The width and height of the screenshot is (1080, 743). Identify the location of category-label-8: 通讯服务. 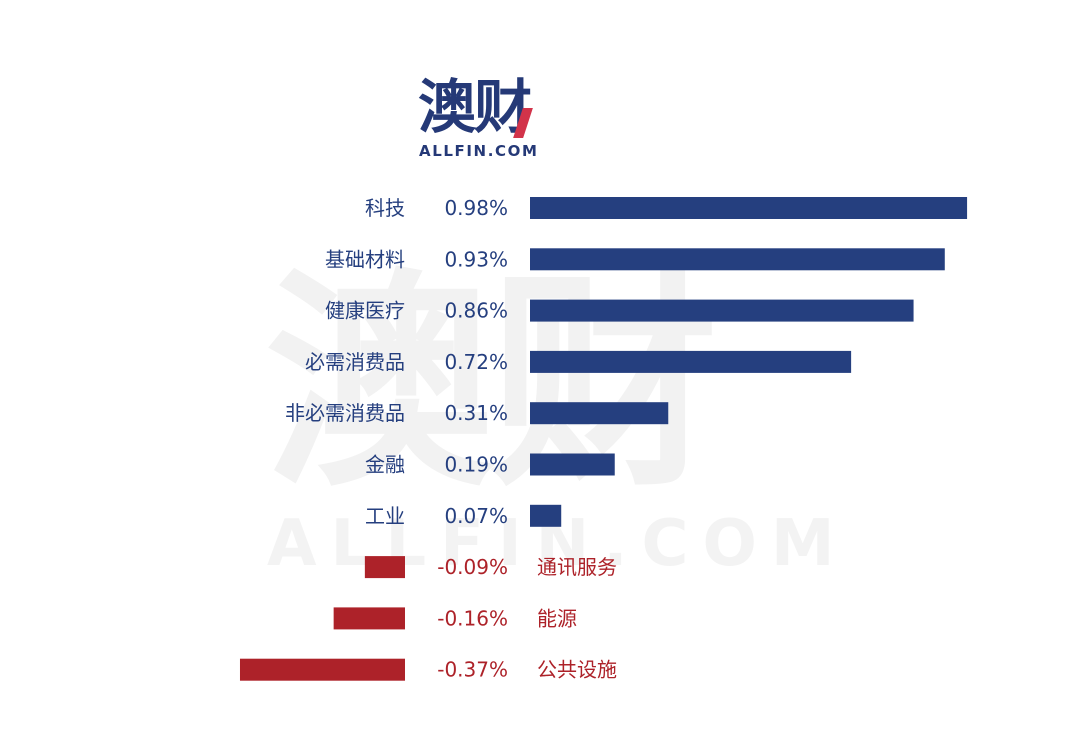
(577, 567).